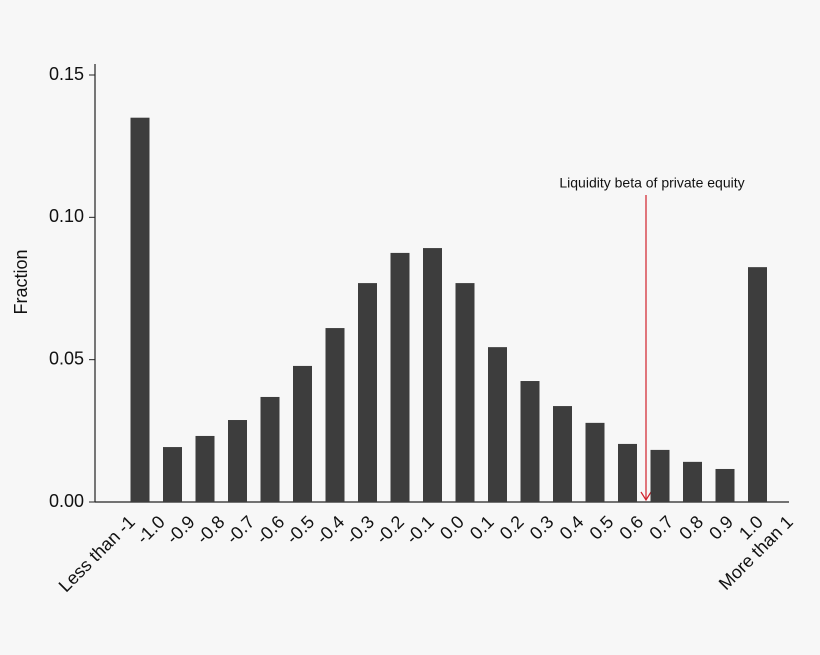  What do you see at coordinates (181, 530) in the screenshot?
I see `x-tick-label: -0.9` at bounding box center [181, 530].